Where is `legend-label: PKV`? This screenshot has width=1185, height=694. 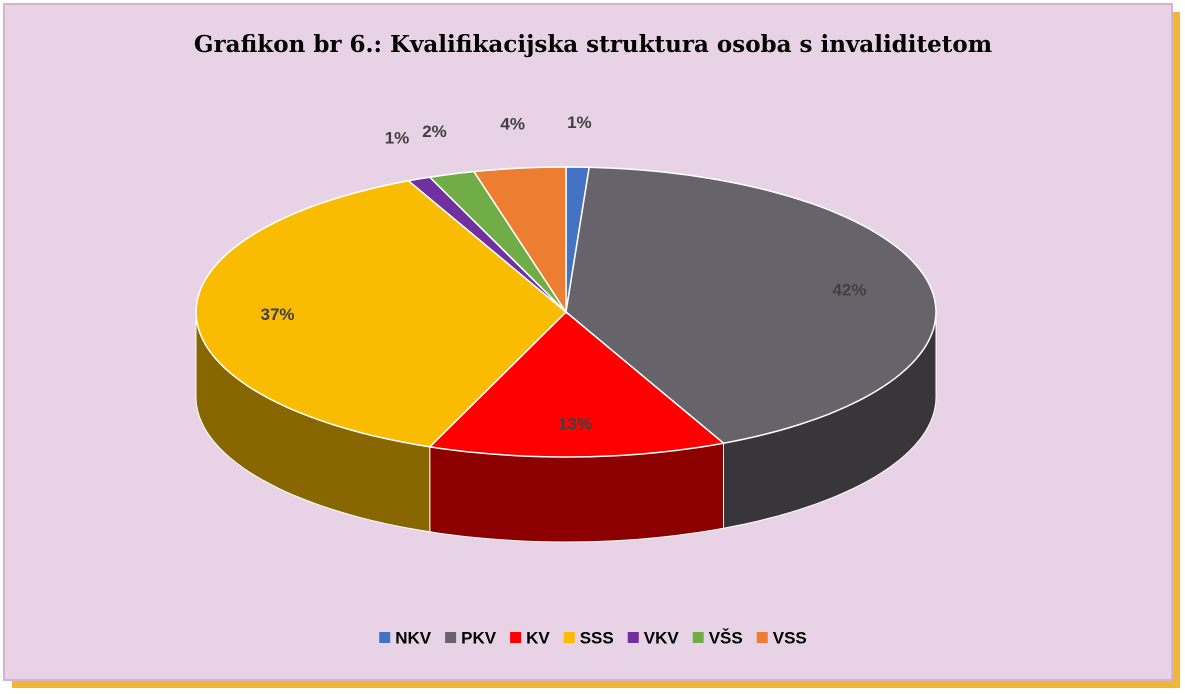
legend-label: PKV is located at coordinates (479, 637).